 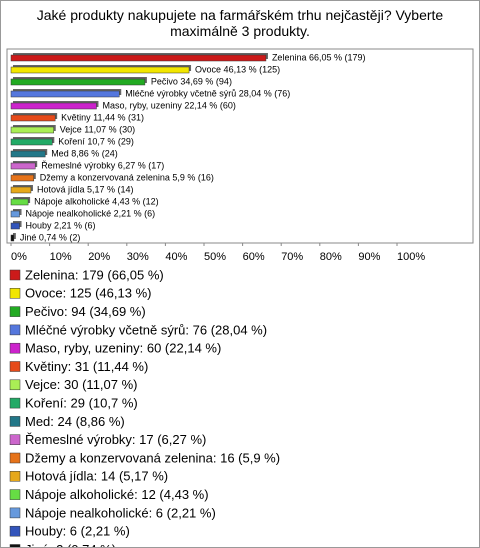 What do you see at coordinates (191, 81) in the screenshot?
I see `bar-label: Pečivo 34,69 % (94)` at bounding box center [191, 81].